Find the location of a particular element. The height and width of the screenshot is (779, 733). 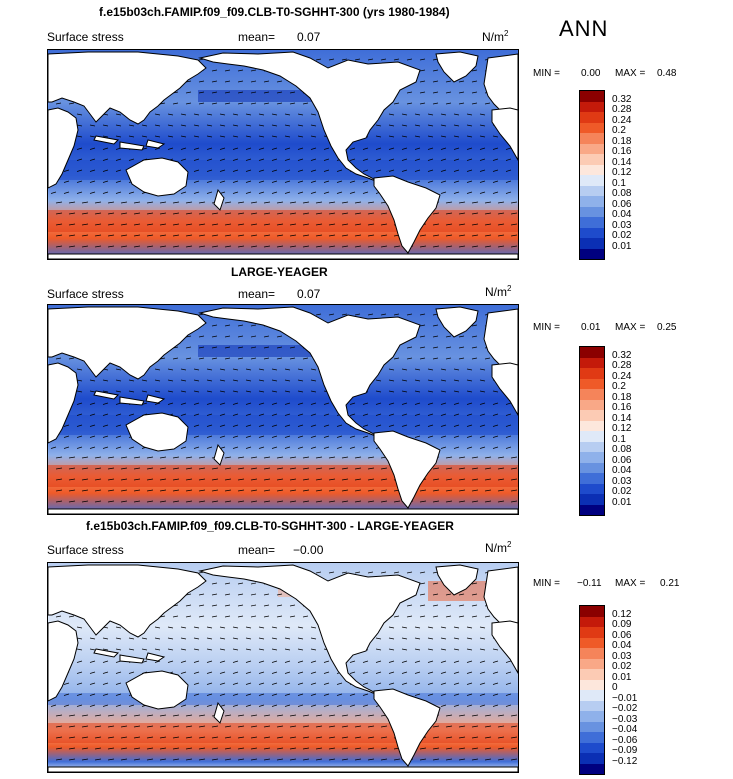

colorbar-tick-label: −0.01 is located at coordinates (625, 698).